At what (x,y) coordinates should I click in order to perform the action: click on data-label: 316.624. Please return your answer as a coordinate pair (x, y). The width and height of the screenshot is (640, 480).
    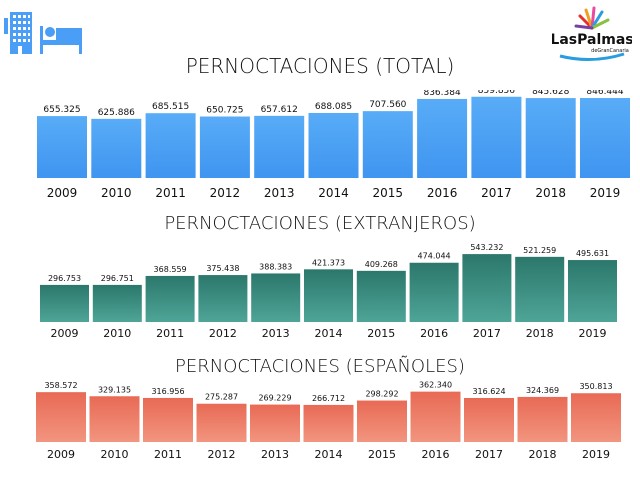
    Looking at the image, I should click on (488, 391).